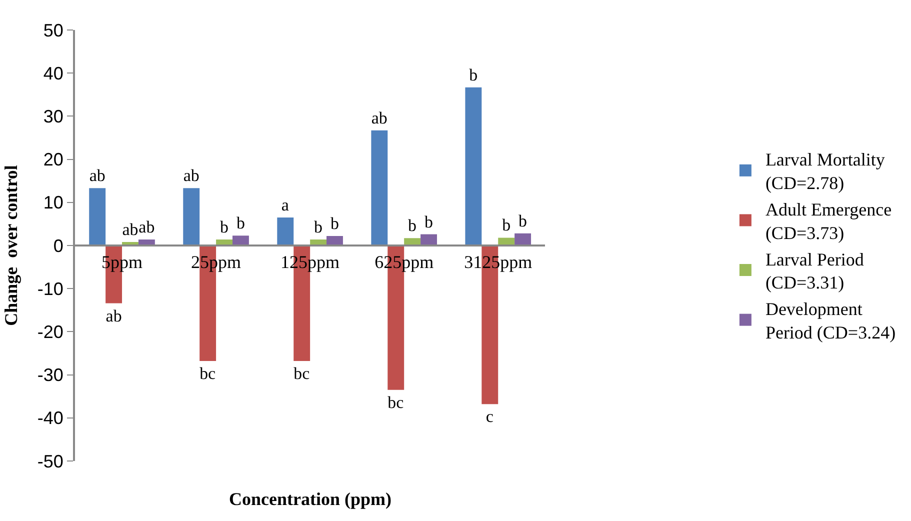  I want to click on y-tick-label: 30, so click(53, 116).